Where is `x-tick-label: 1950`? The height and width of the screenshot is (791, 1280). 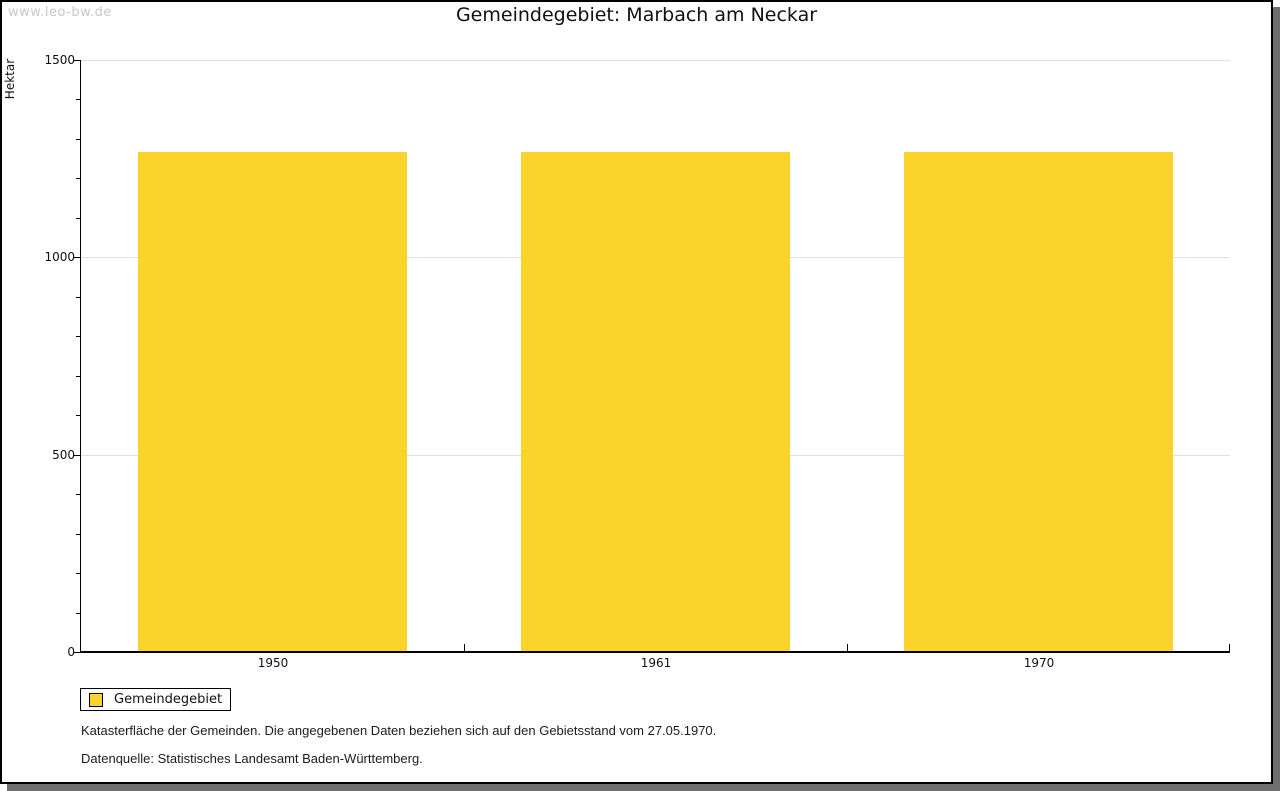 x-tick-label: 1950 is located at coordinates (273, 663).